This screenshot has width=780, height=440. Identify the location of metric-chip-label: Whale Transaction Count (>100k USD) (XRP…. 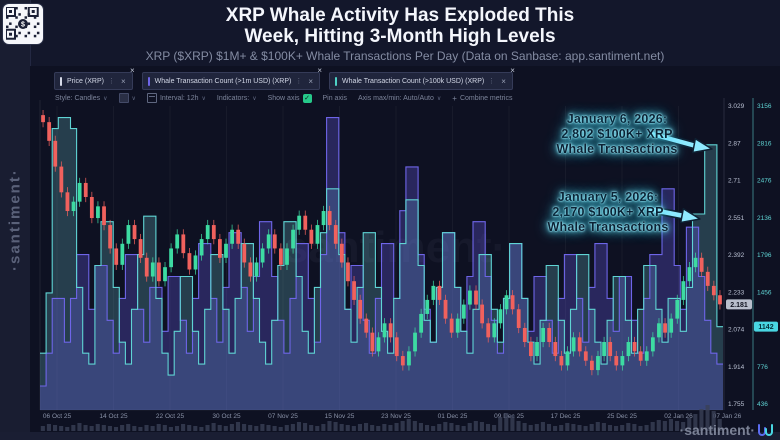
(413, 81).